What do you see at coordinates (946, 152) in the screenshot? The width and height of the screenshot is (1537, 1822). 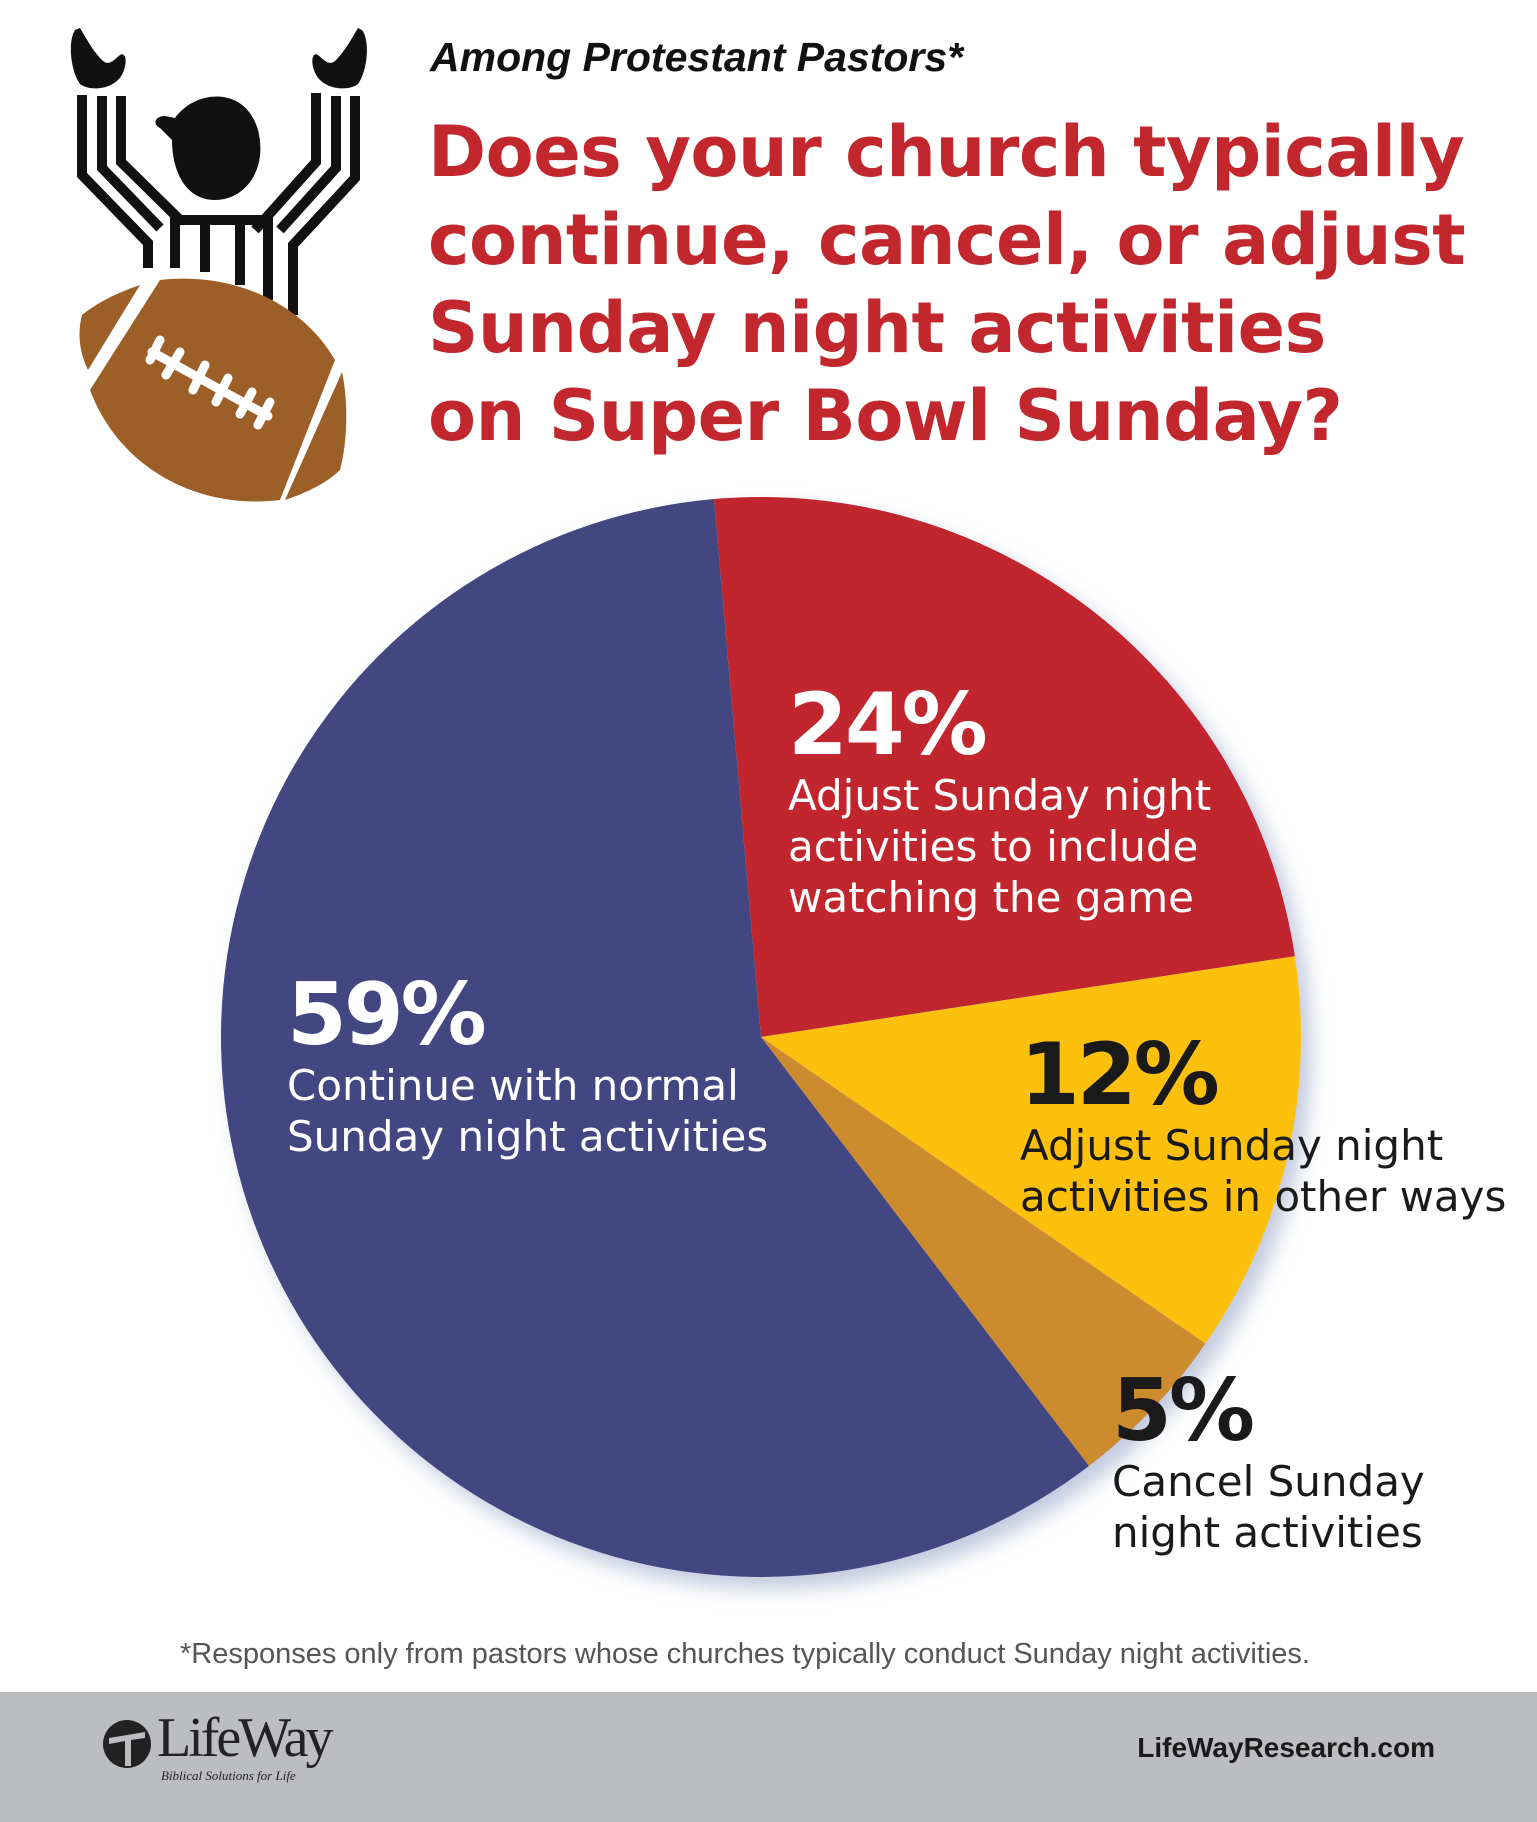 I see `title-line: Does your church typically` at bounding box center [946, 152].